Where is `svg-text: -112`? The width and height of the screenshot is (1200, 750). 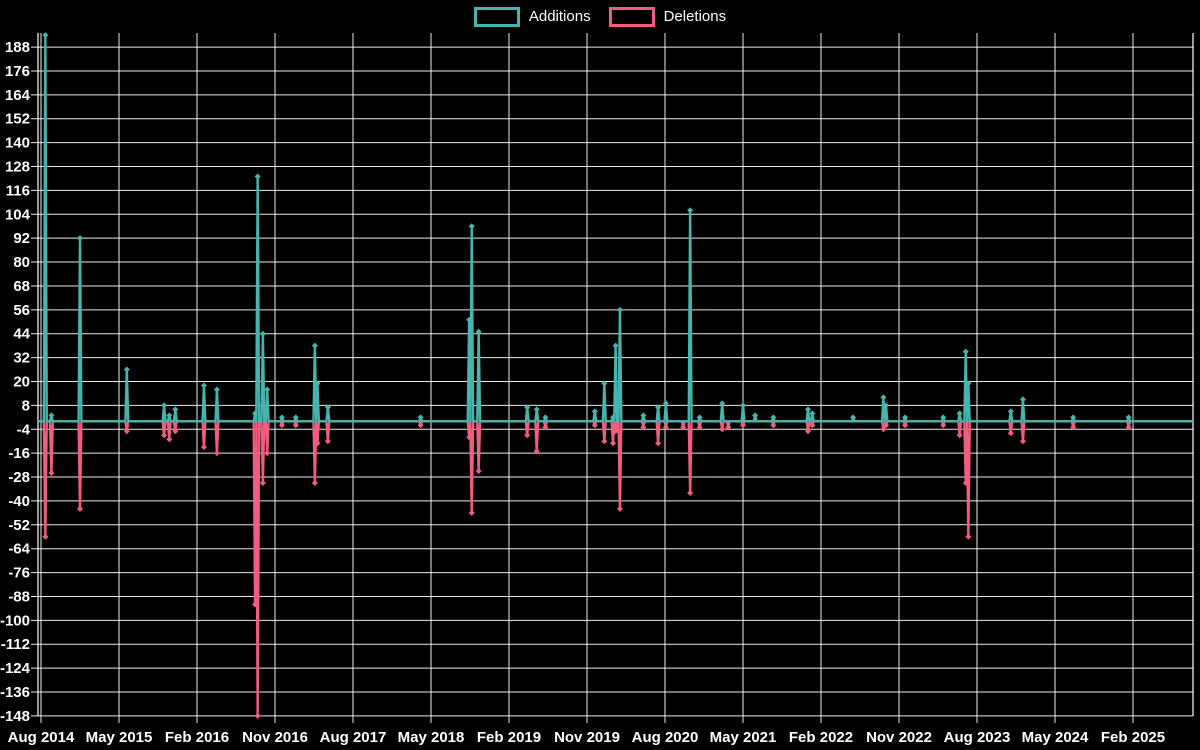 svg-text: -112 is located at coordinates (15, 644).